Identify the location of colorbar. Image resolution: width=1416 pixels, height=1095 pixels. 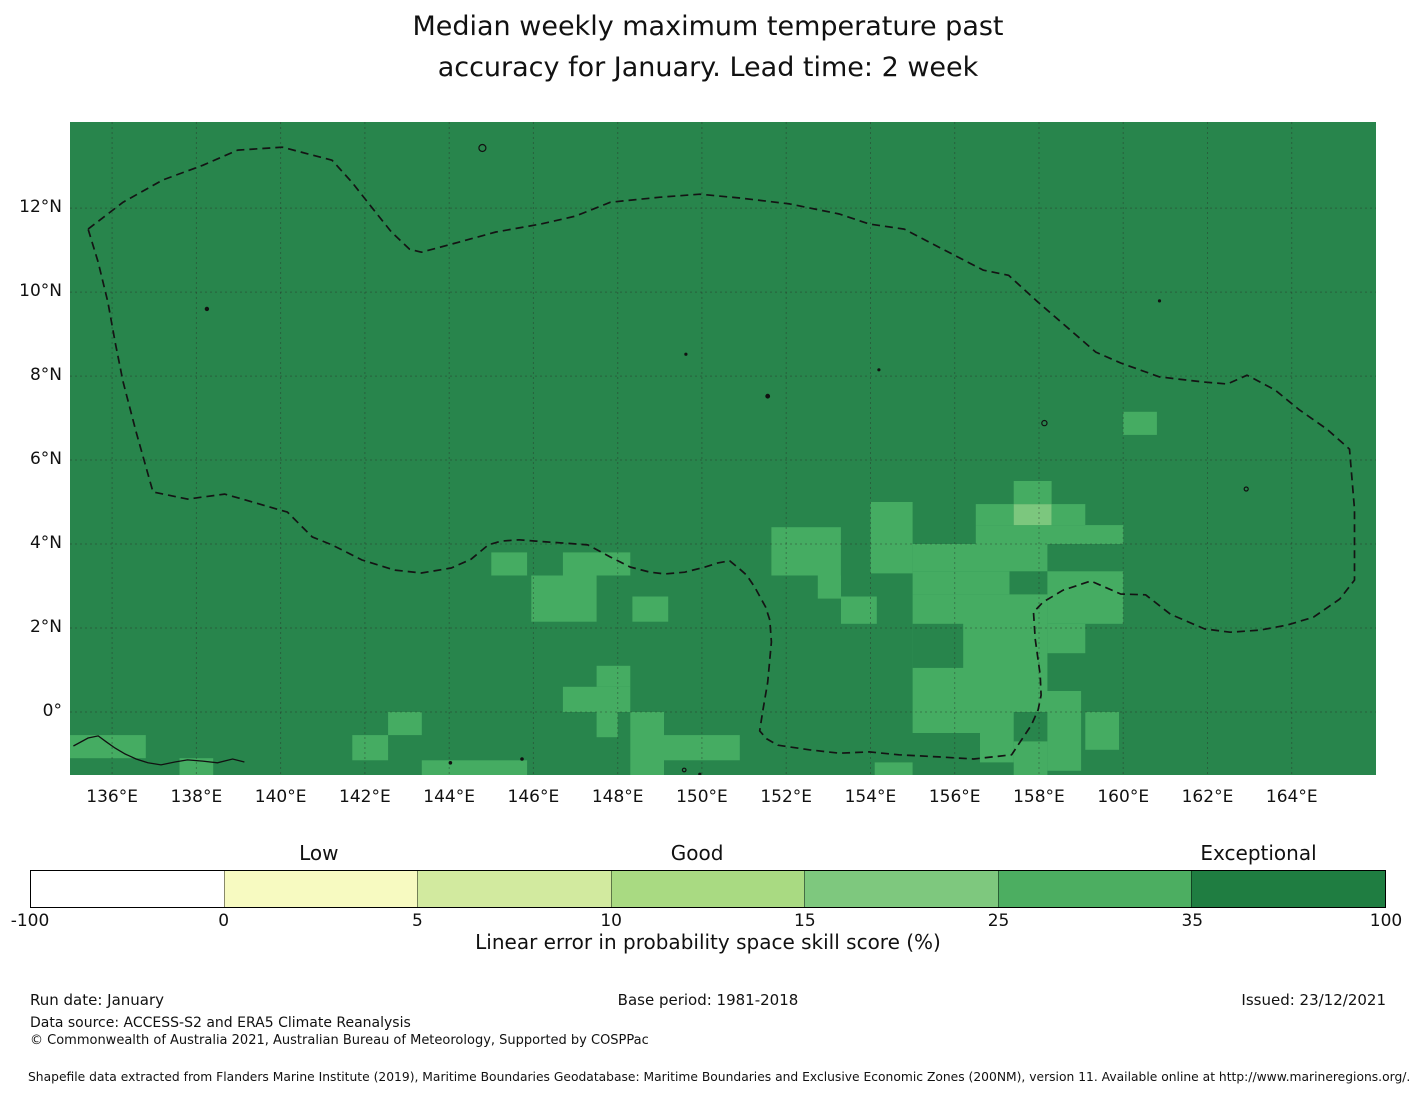
(708, 889).